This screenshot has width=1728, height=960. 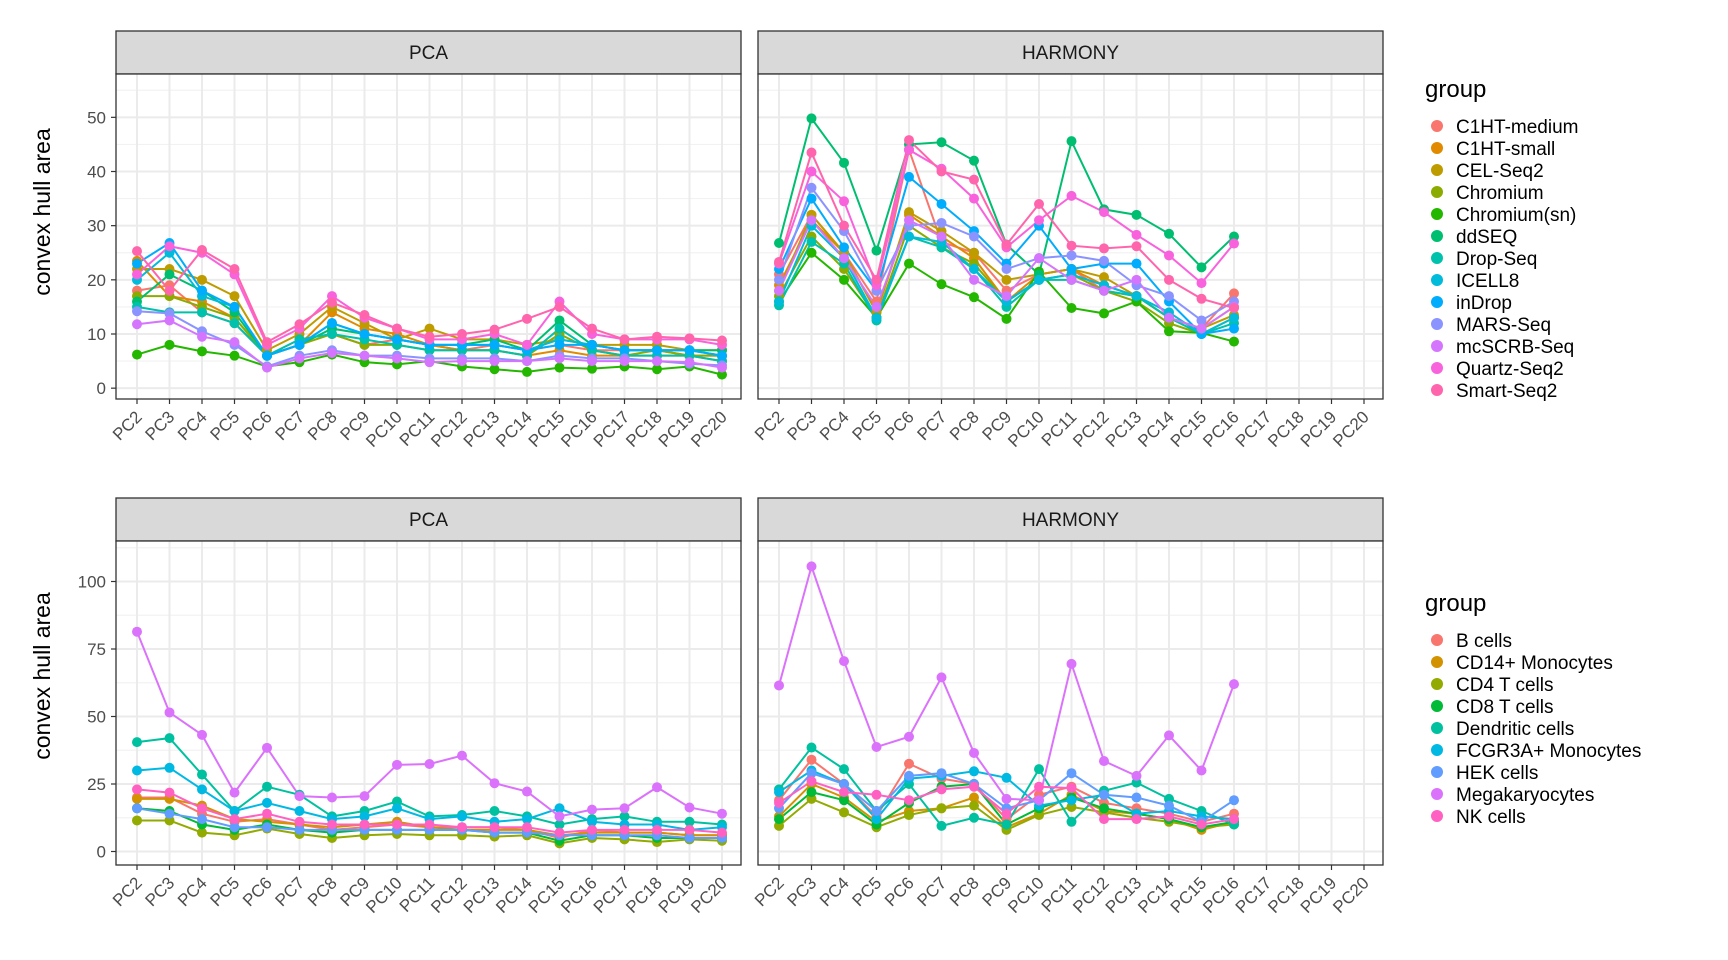 What do you see at coordinates (709, 895) in the screenshot?
I see `x-tick-label: PC20` at bounding box center [709, 895].